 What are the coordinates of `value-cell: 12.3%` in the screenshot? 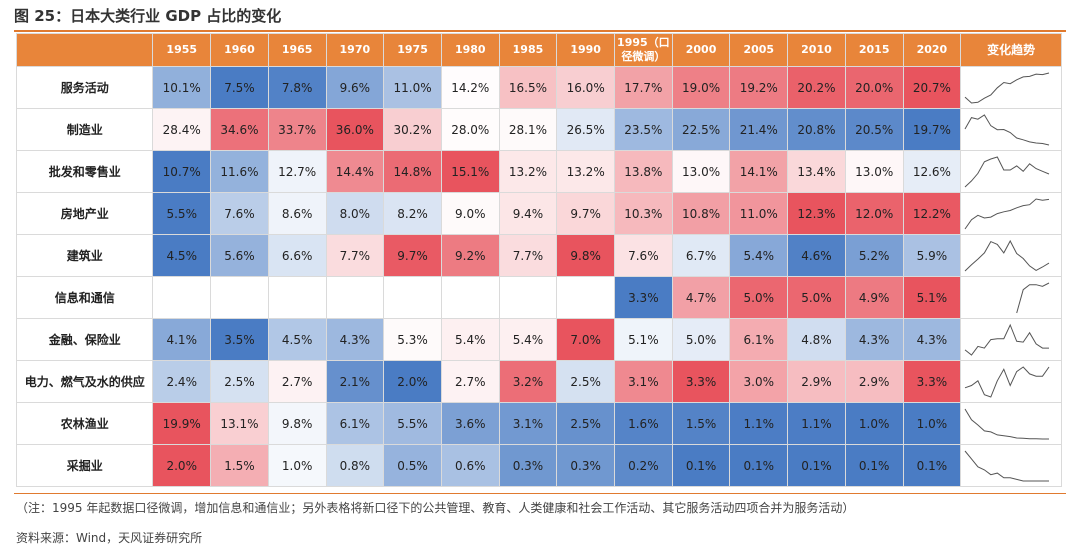 It's located at (816, 213).